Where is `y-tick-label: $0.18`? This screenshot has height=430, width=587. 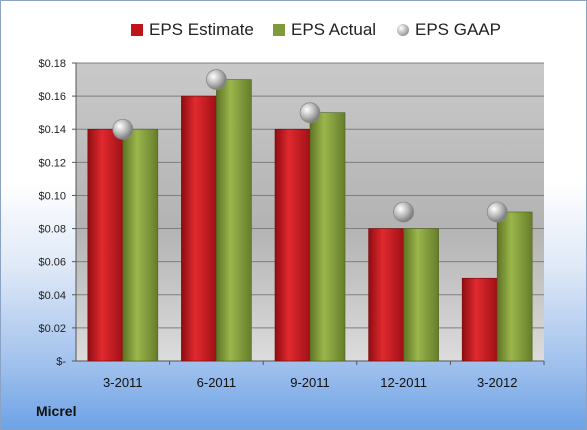 y-tick-label: $0.18 is located at coordinates (52, 64).